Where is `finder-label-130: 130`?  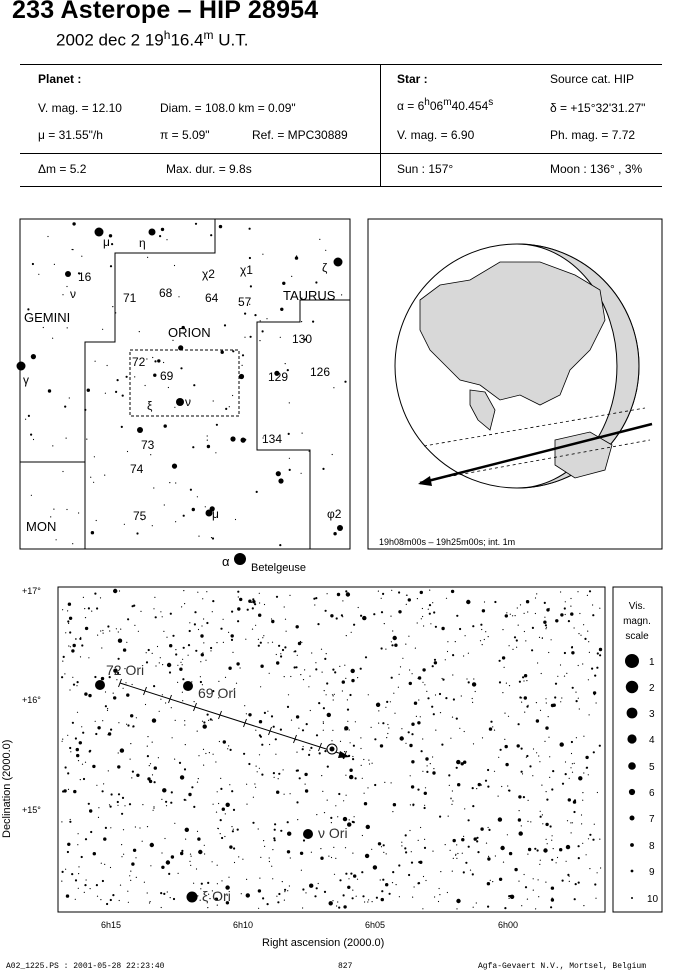 finder-label-130: 130 is located at coordinates (302, 339).